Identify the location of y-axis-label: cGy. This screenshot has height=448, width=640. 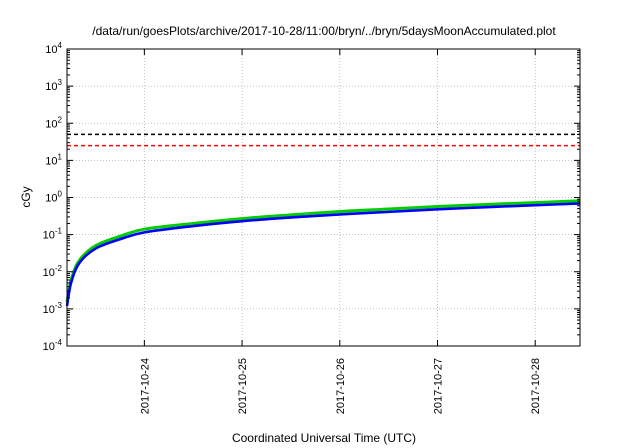
(26, 196).